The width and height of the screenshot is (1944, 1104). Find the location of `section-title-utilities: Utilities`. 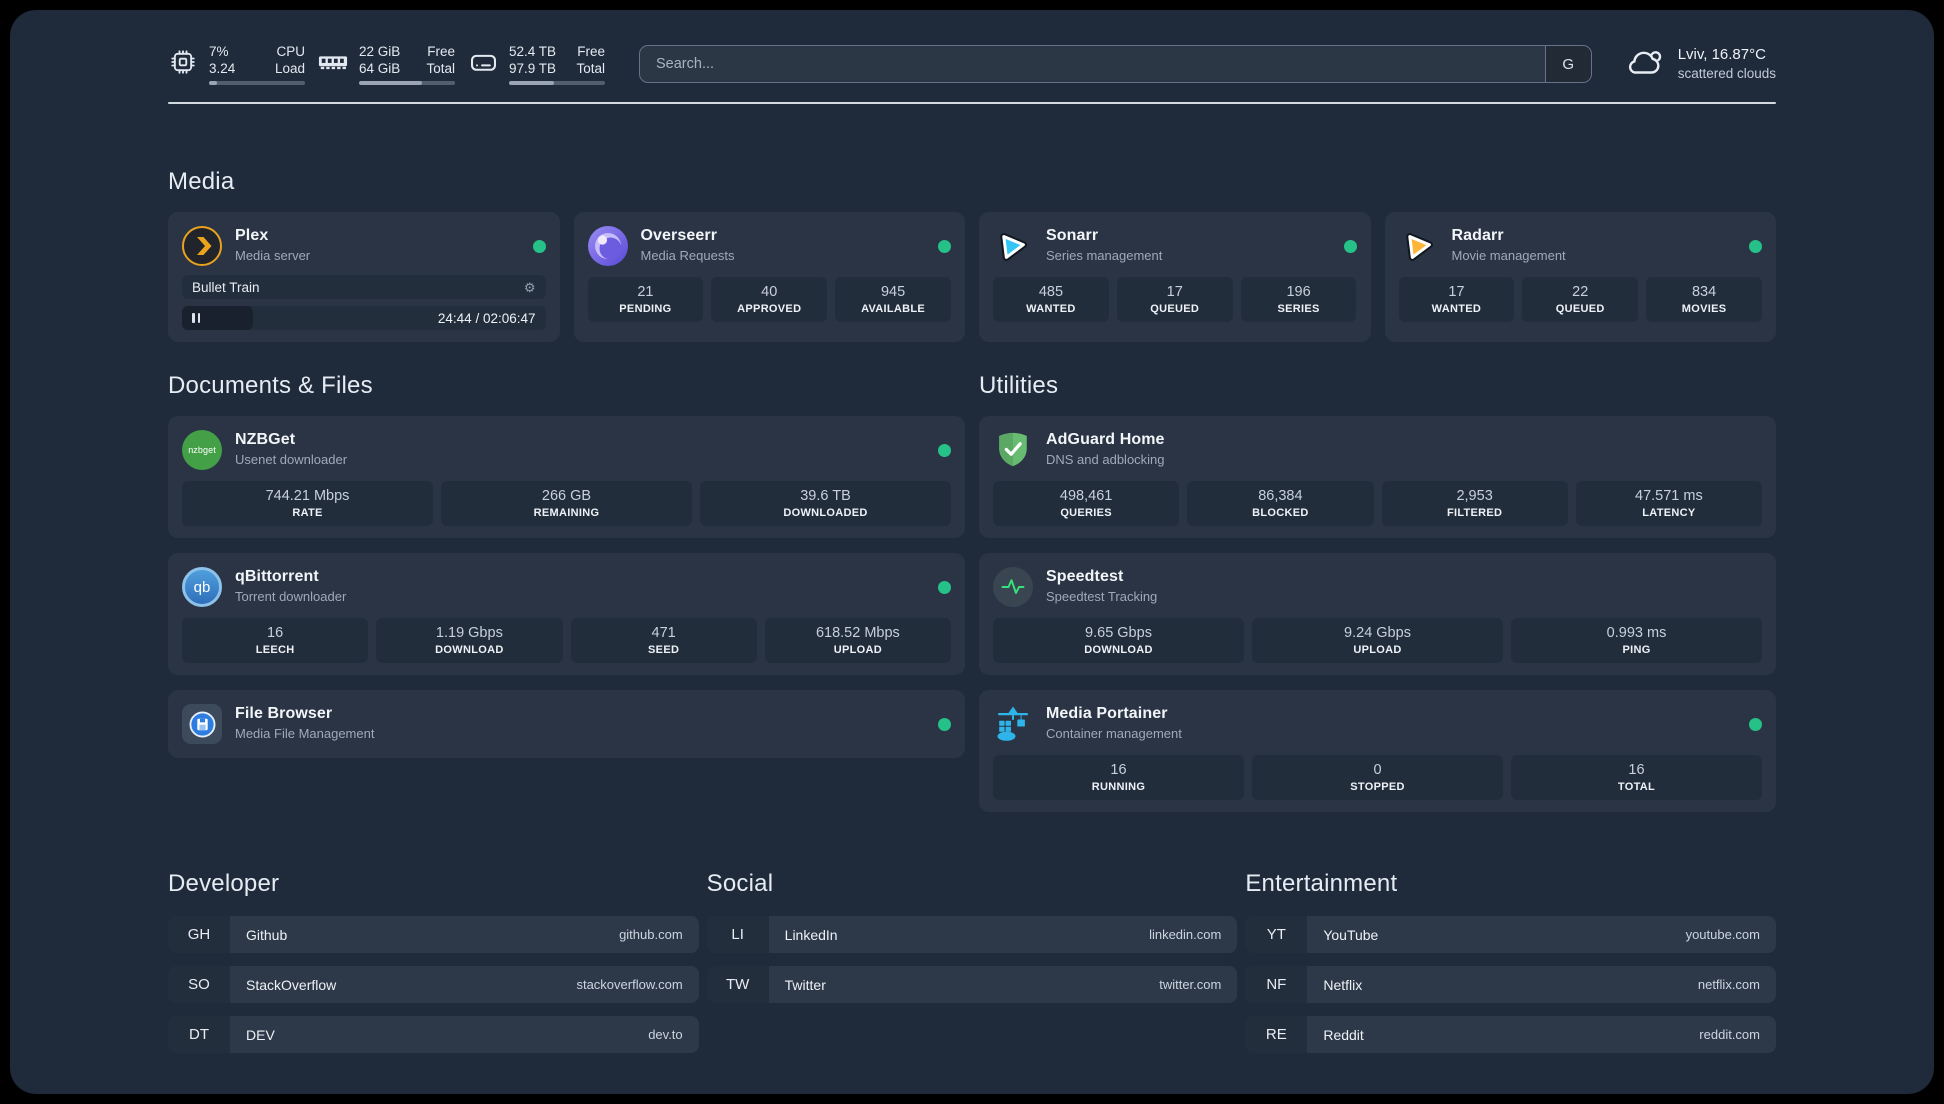

section-title-utilities: Utilities is located at coordinates (1019, 385).